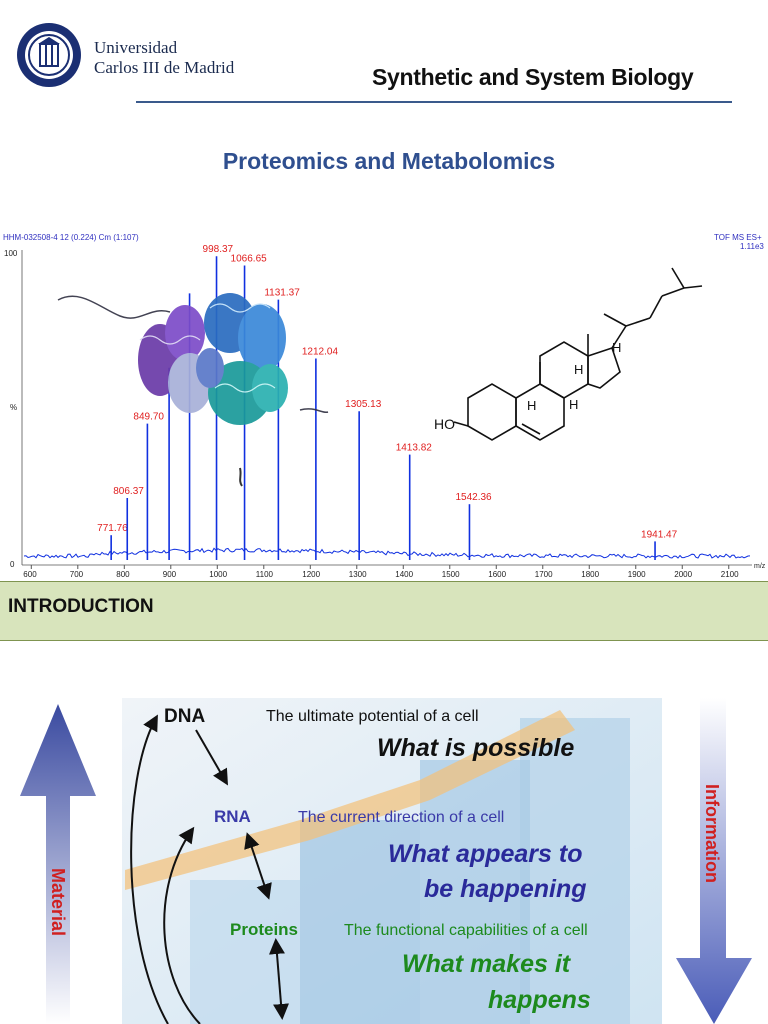  I want to click on rna-statement-line-1: What appears to, so click(485, 854).